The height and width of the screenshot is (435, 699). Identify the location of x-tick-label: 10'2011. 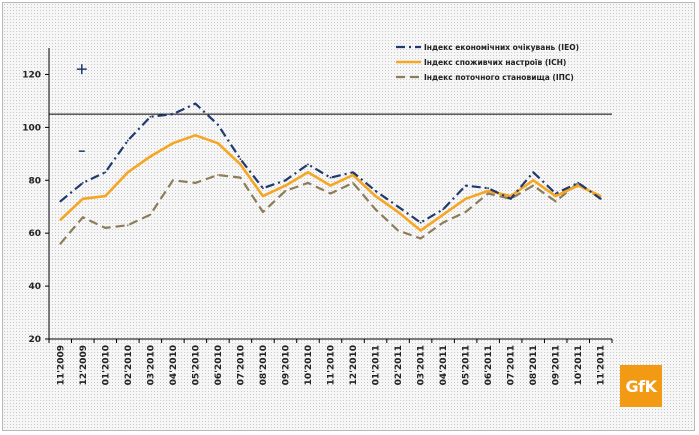
(579, 365).